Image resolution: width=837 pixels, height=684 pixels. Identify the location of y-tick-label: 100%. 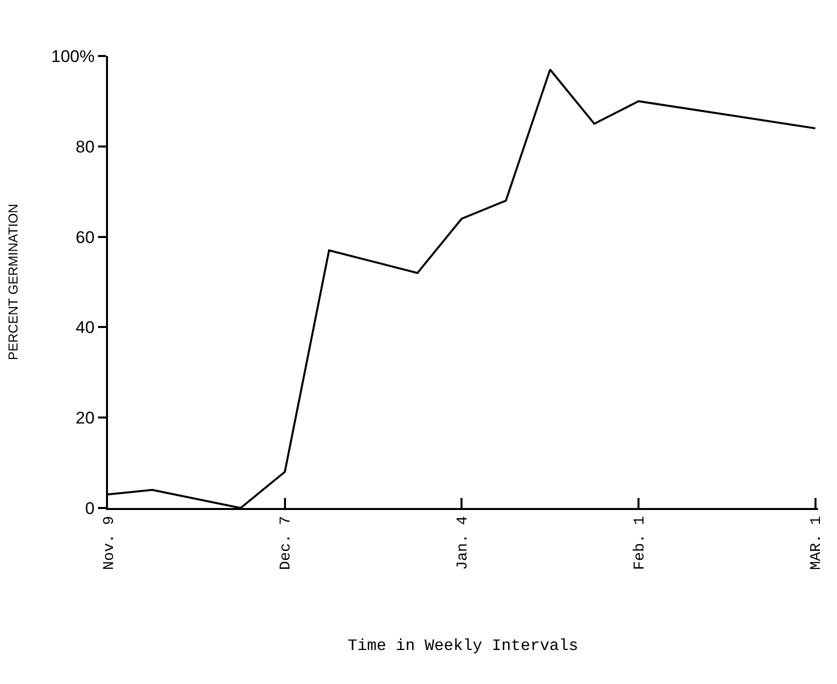
(73, 56).